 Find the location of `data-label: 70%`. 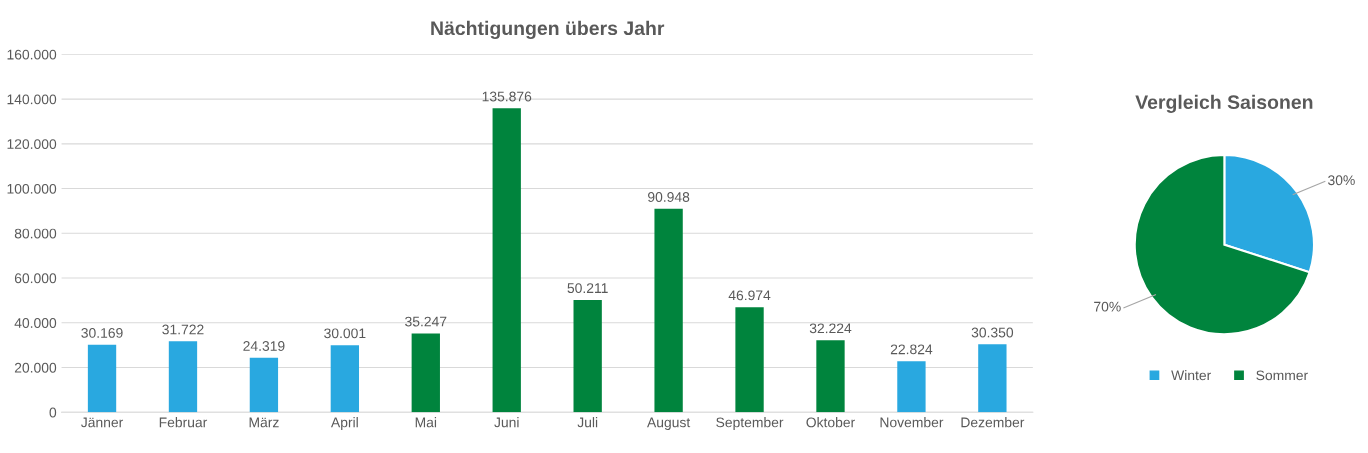

data-label: 70% is located at coordinates (1107, 306).